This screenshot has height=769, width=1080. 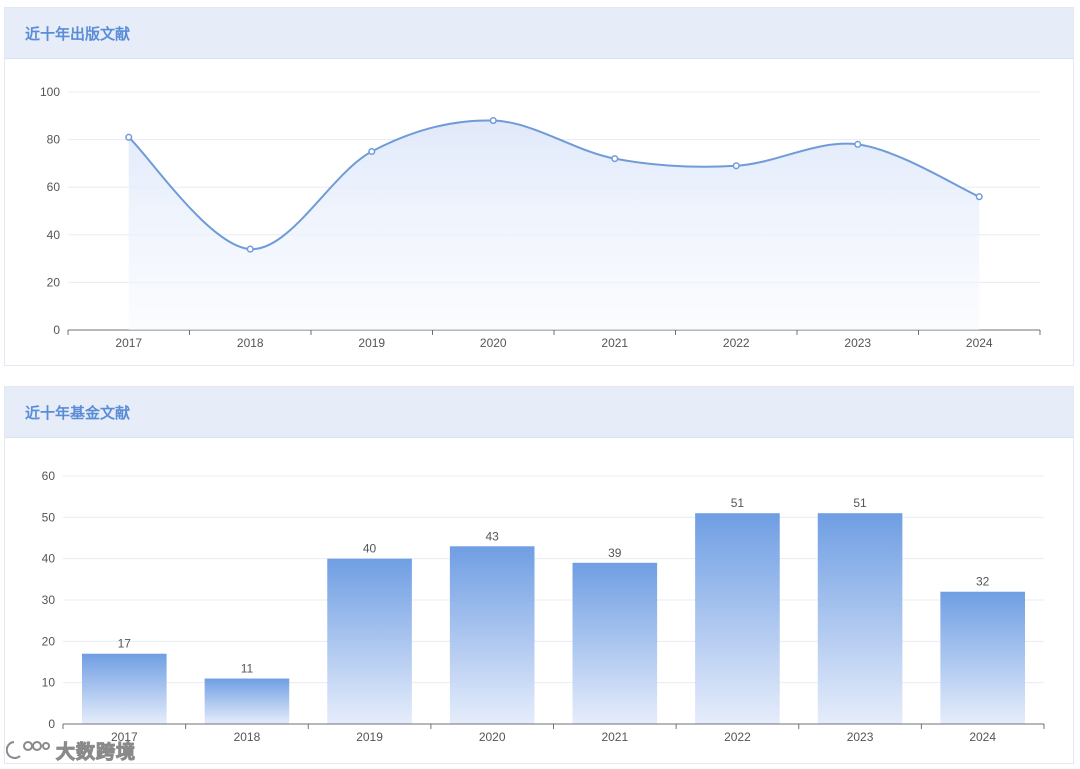 I want to click on bar-data-label: 43, so click(x=493, y=536).